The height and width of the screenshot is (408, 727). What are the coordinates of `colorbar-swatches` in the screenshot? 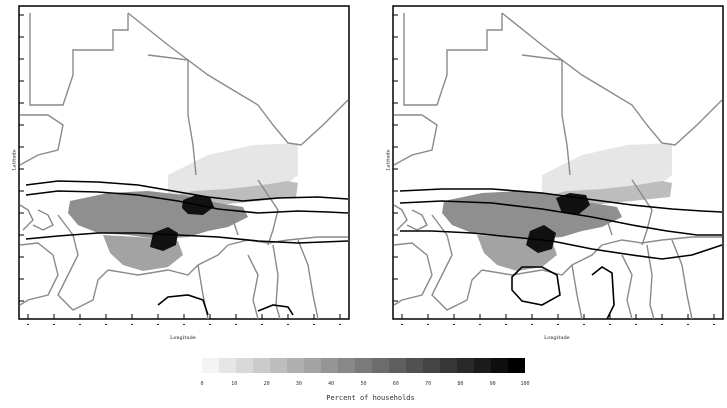 It's located at (363, 365).